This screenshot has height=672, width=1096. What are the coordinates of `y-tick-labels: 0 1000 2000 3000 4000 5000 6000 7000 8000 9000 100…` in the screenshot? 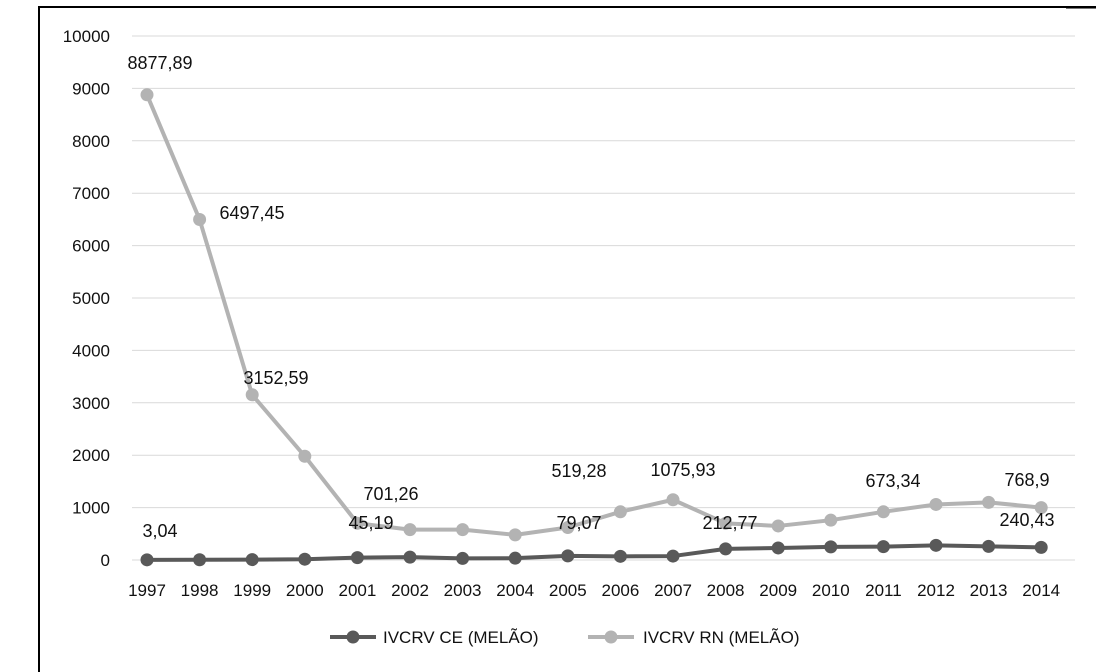 It's located at (86, 298).